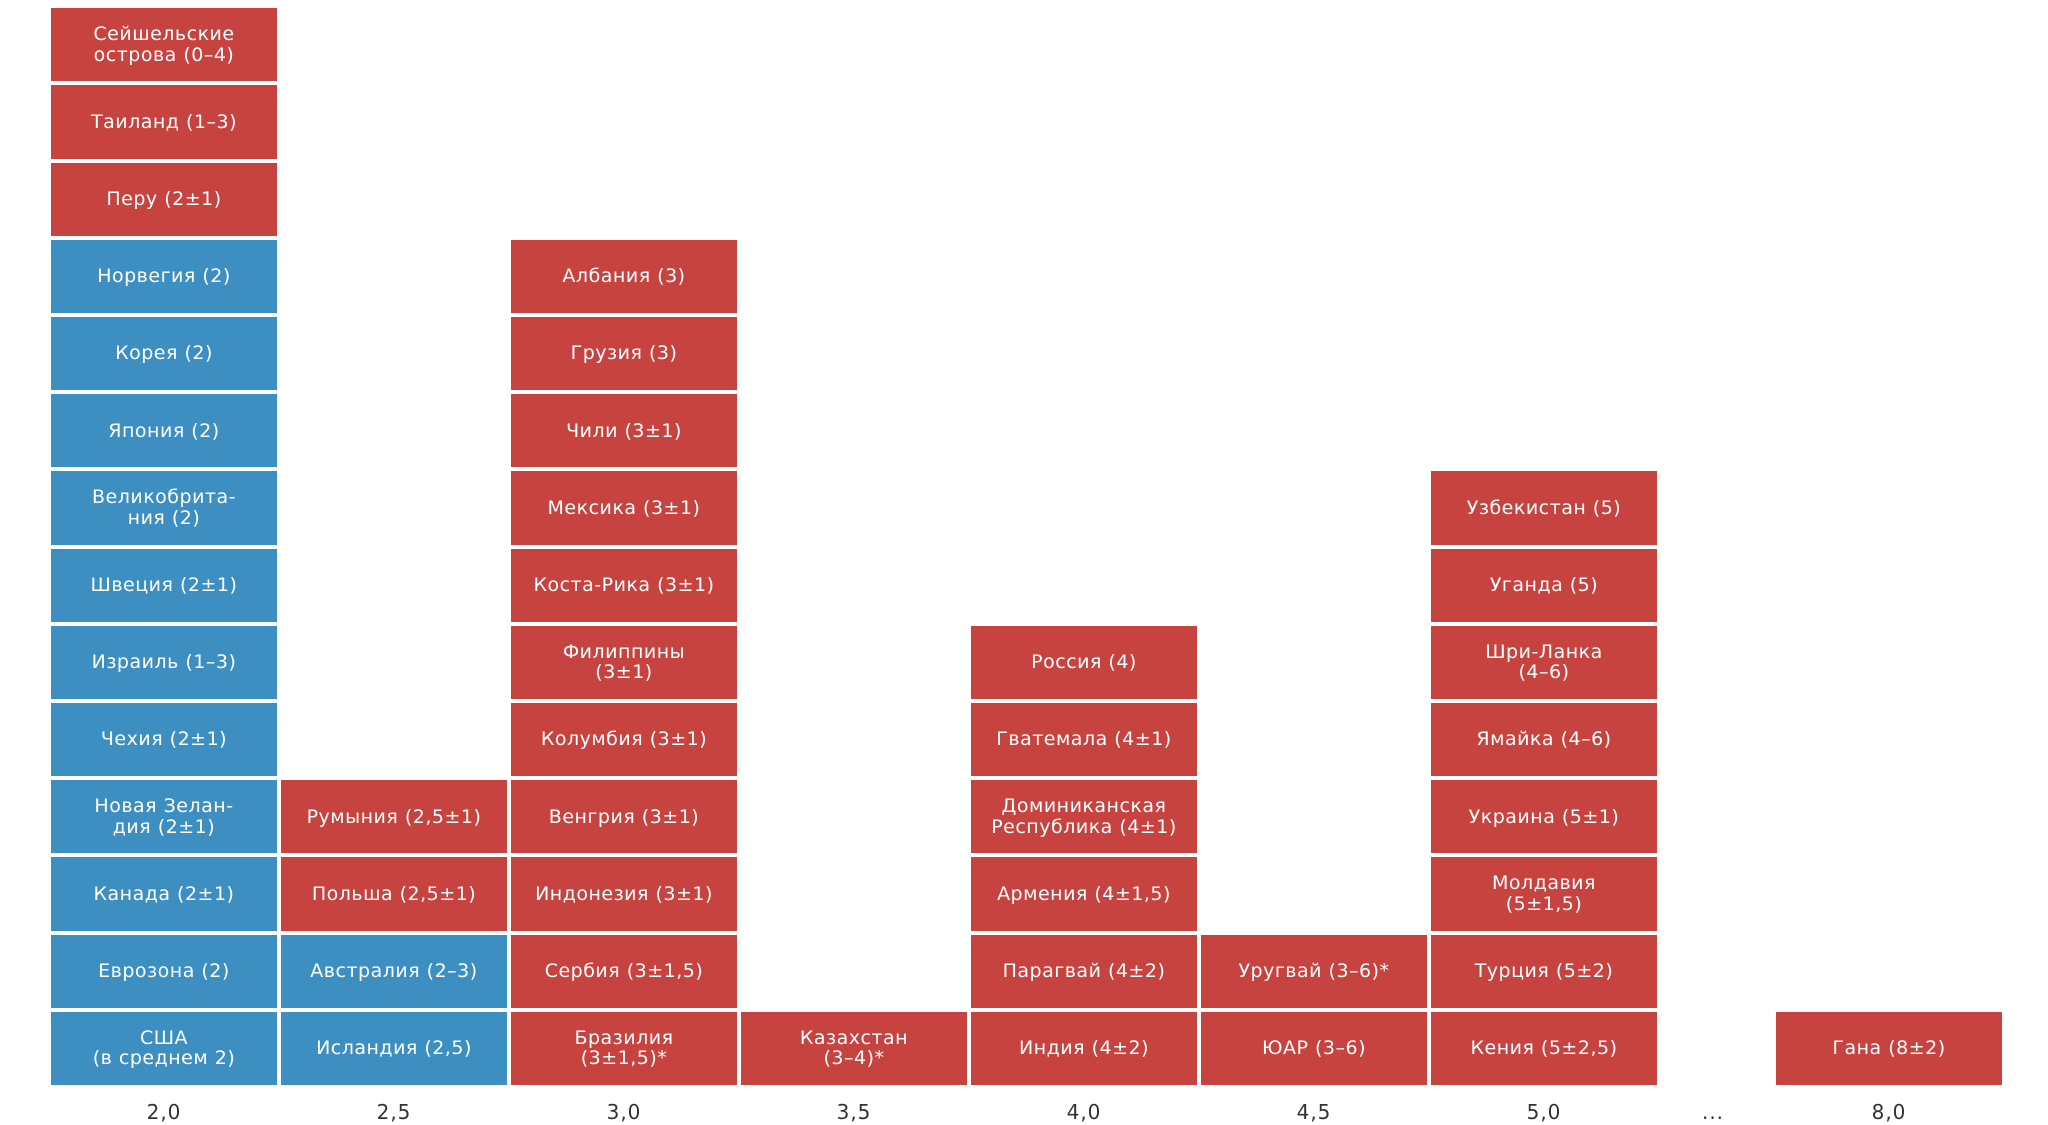 The image size is (2048, 1125). What do you see at coordinates (624, 276) in the screenshot?
I see `chart-cell: Албания (3)` at bounding box center [624, 276].